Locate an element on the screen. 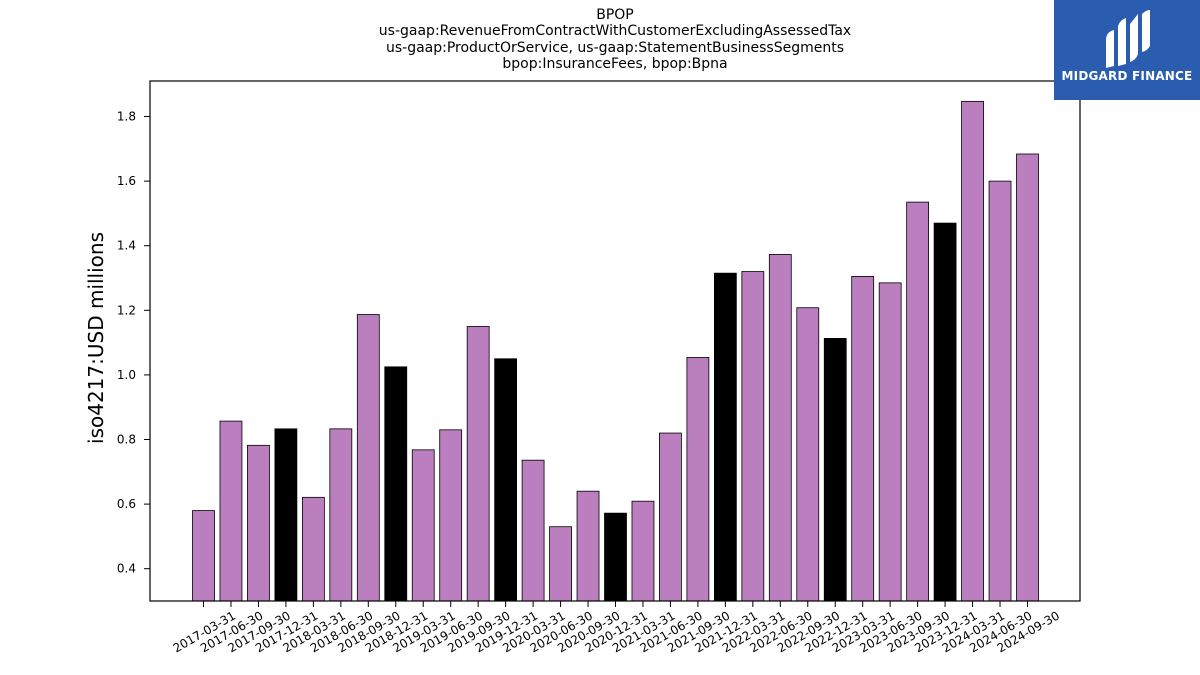 The image size is (1200, 675). y-axis: 0.4 0.6 0.8 1.0 1.2 1.4 1.6 1.8 is located at coordinates (133, 343).